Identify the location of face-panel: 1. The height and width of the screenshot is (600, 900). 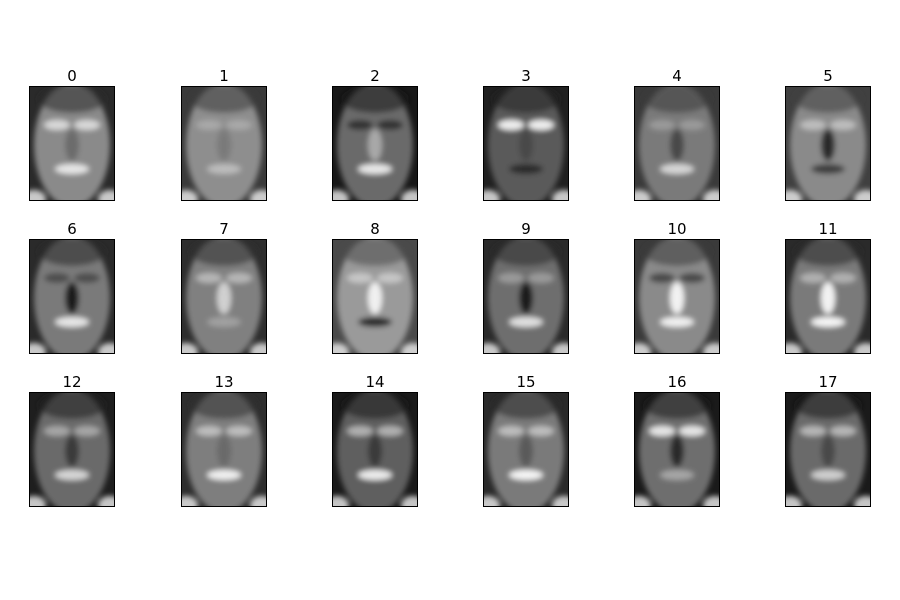
(224, 133).